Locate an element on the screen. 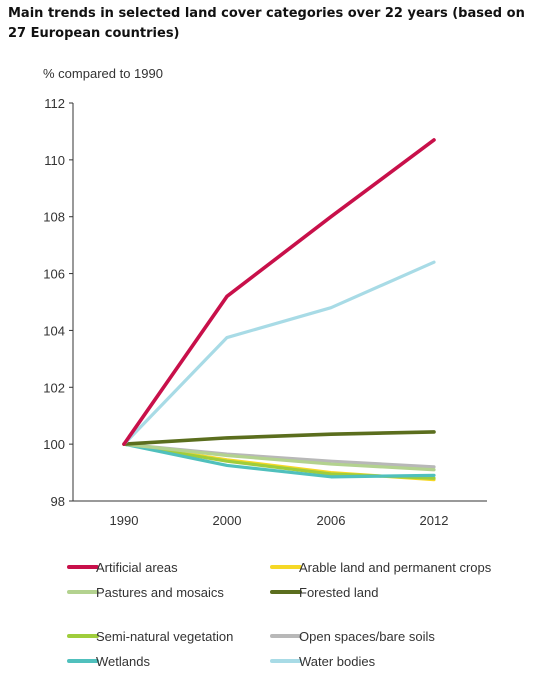 This screenshot has height=674, width=538. legend-label: Semi-natural vegetation is located at coordinates (164, 636).